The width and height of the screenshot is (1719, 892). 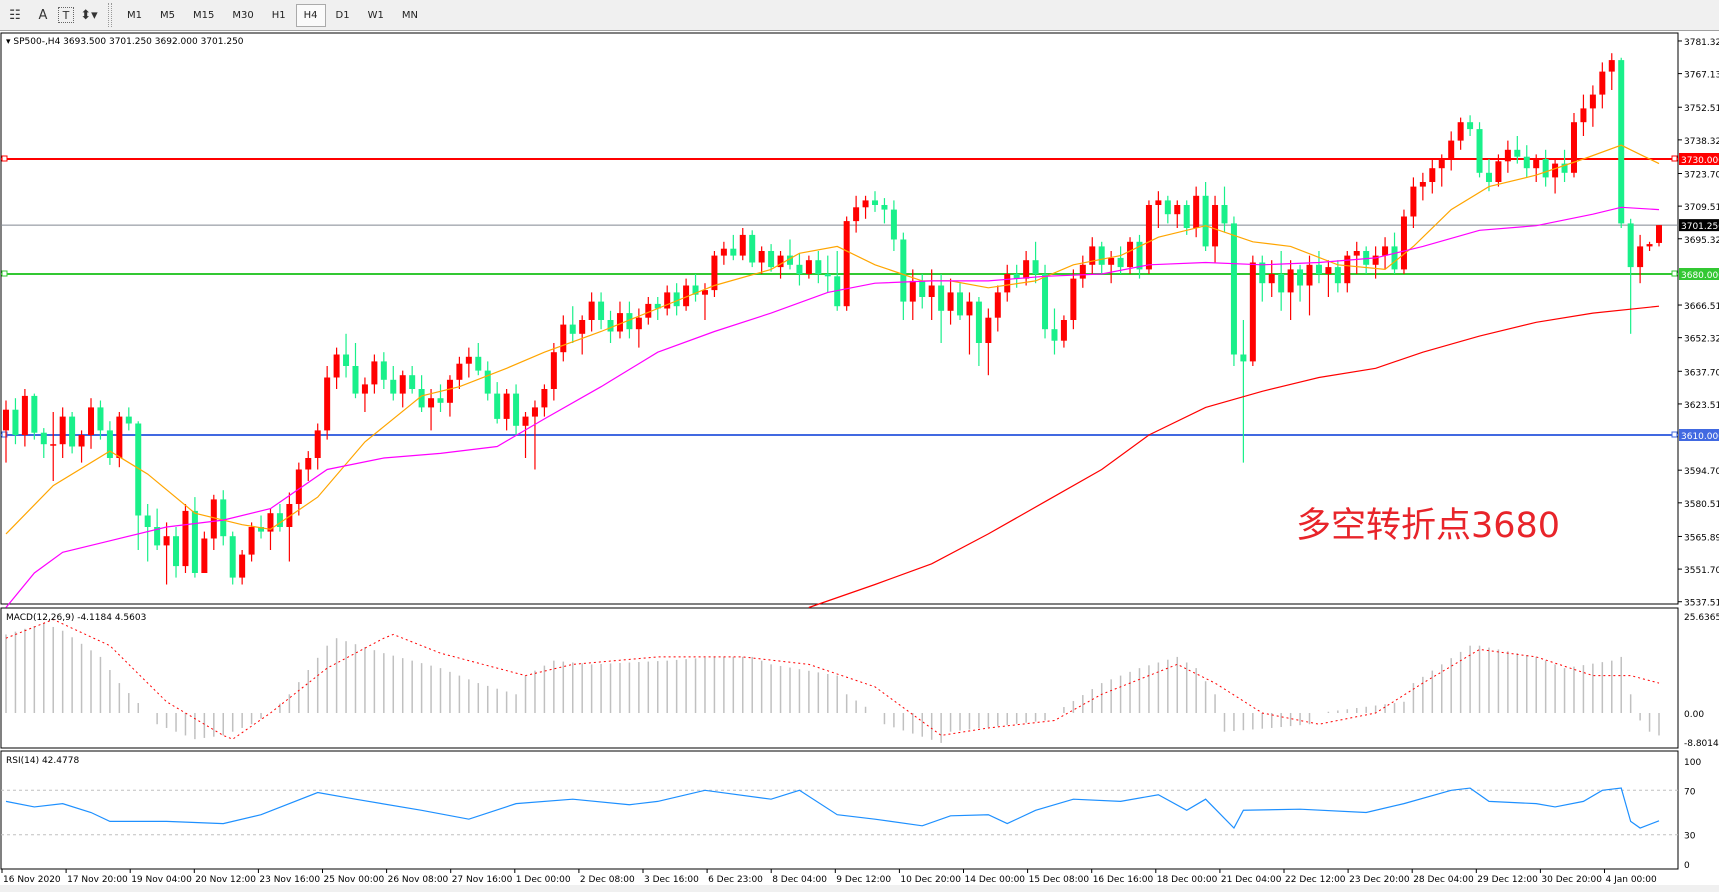 What do you see at coordinates (243, 15) in the screenshot?
I see `timeframe-m30: M30` at bounding box center [243, 15].